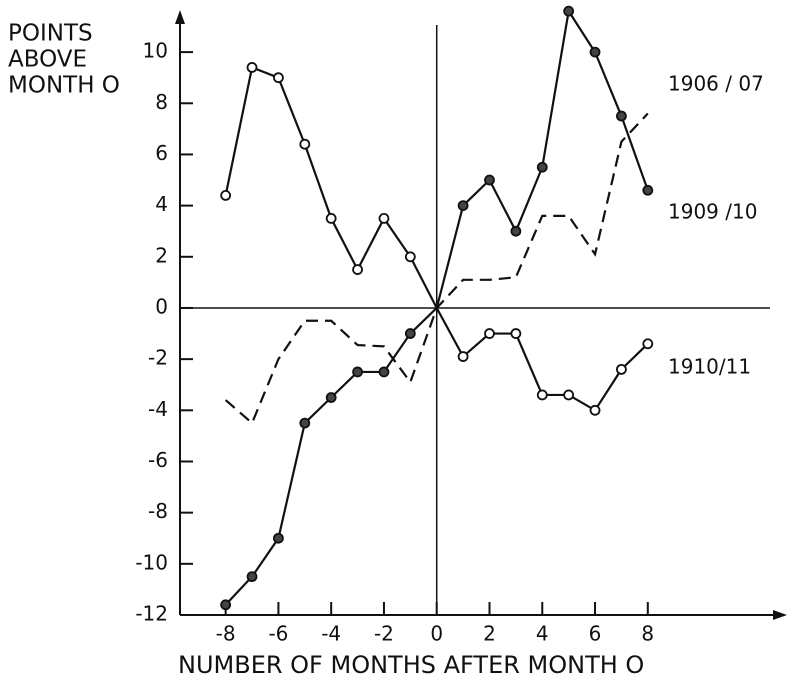 Image resolution: width=790 pixels, height=685 pixels. I want to click on x-tick-label: 8, so click(647, 634).